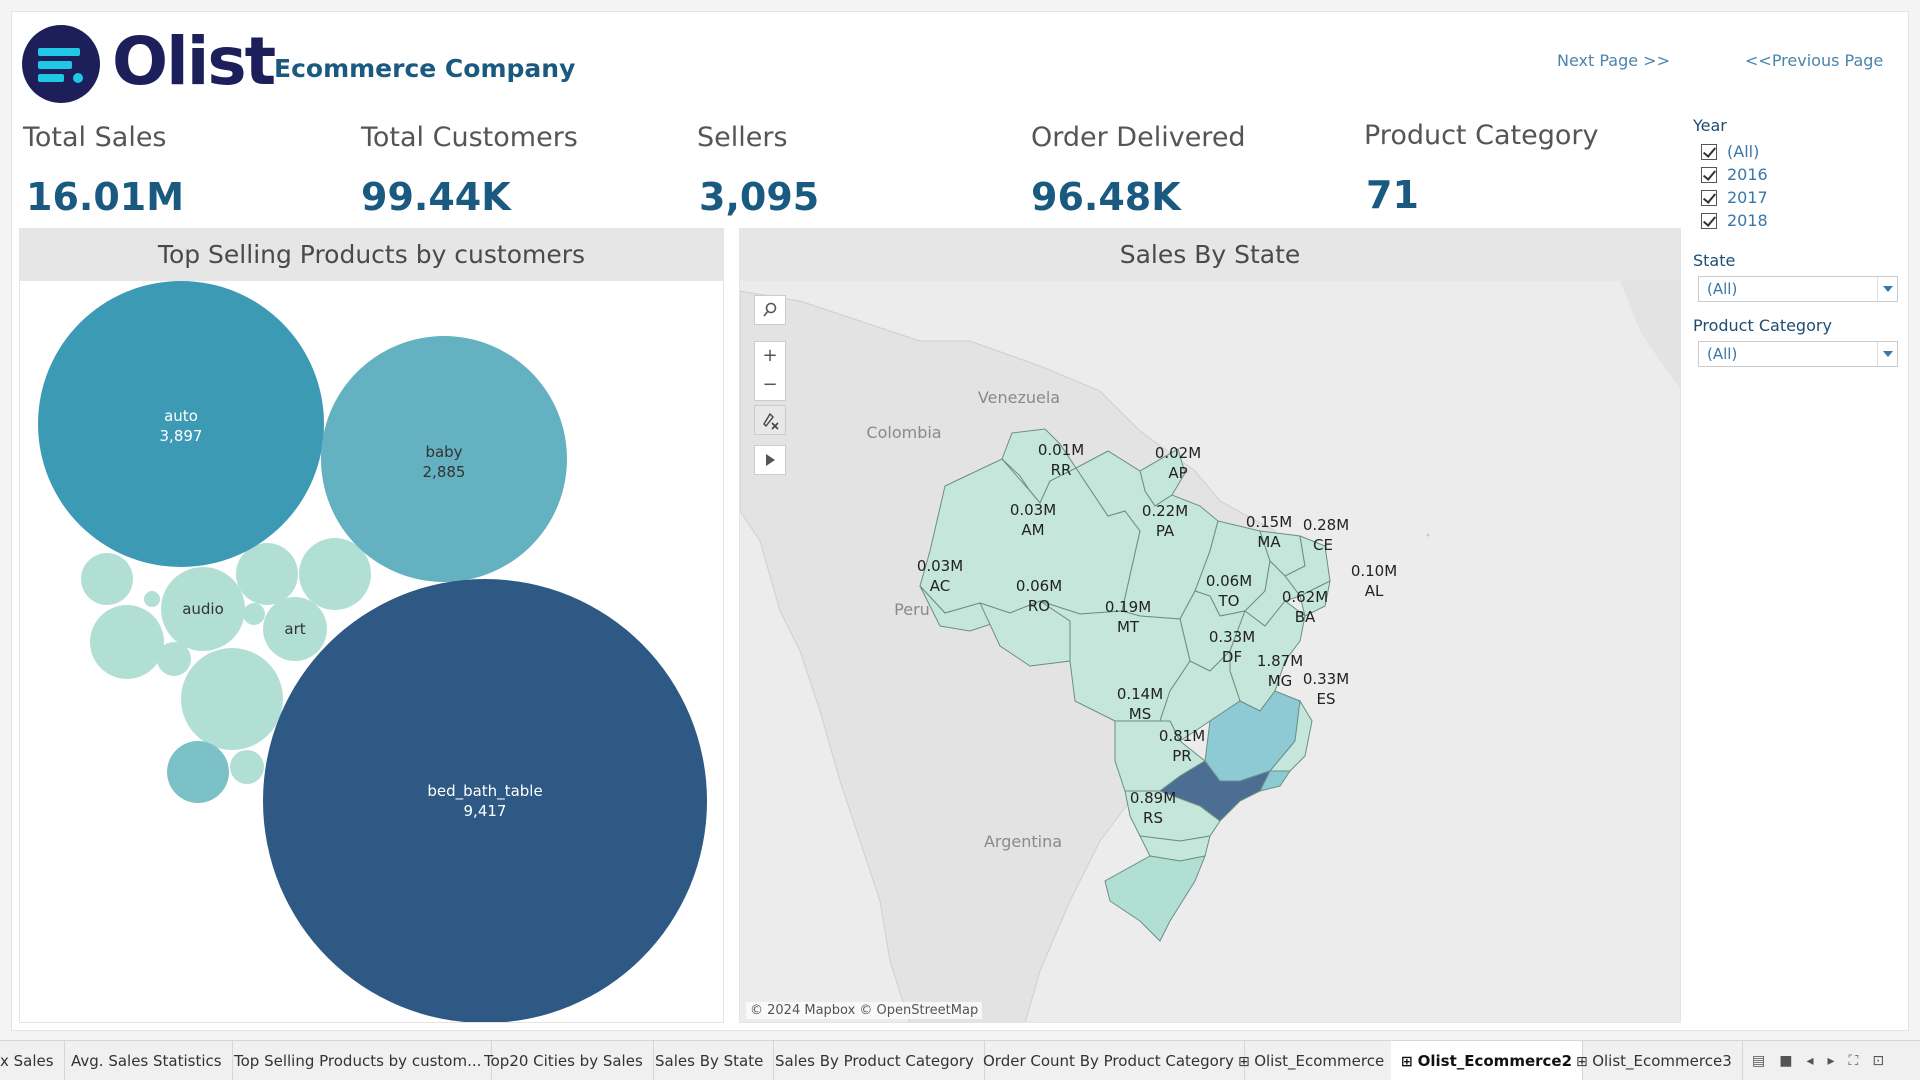 This screenshot has height=1080, width=1920. I want to click on category-dropdown: (All), so click(1798, 354).